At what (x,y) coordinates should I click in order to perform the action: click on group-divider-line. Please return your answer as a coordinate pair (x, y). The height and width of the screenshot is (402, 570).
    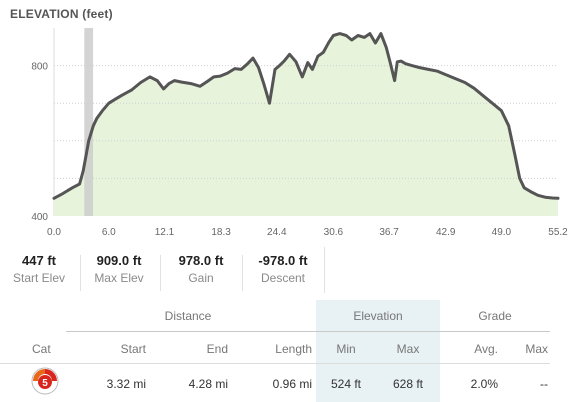
    Looking at the image, I should click on (308, 331).